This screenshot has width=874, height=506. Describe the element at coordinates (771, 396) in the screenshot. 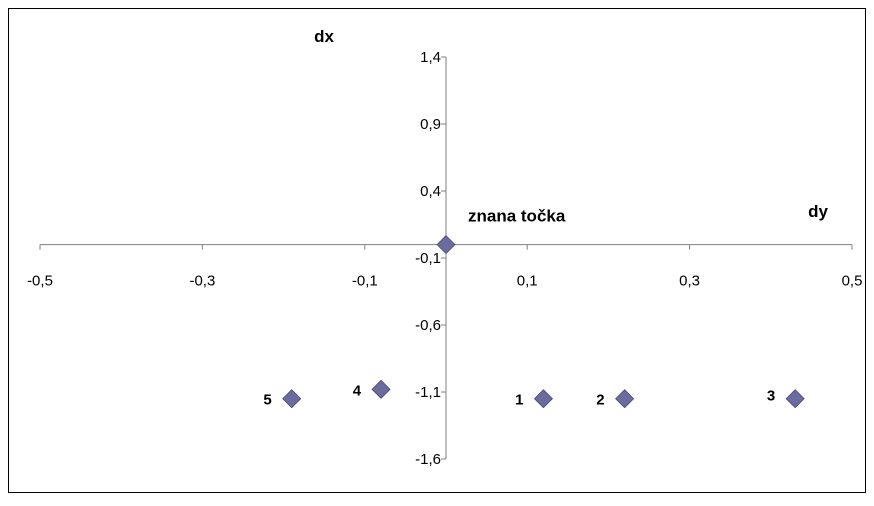

I see `data-point-label: 3` at that location.